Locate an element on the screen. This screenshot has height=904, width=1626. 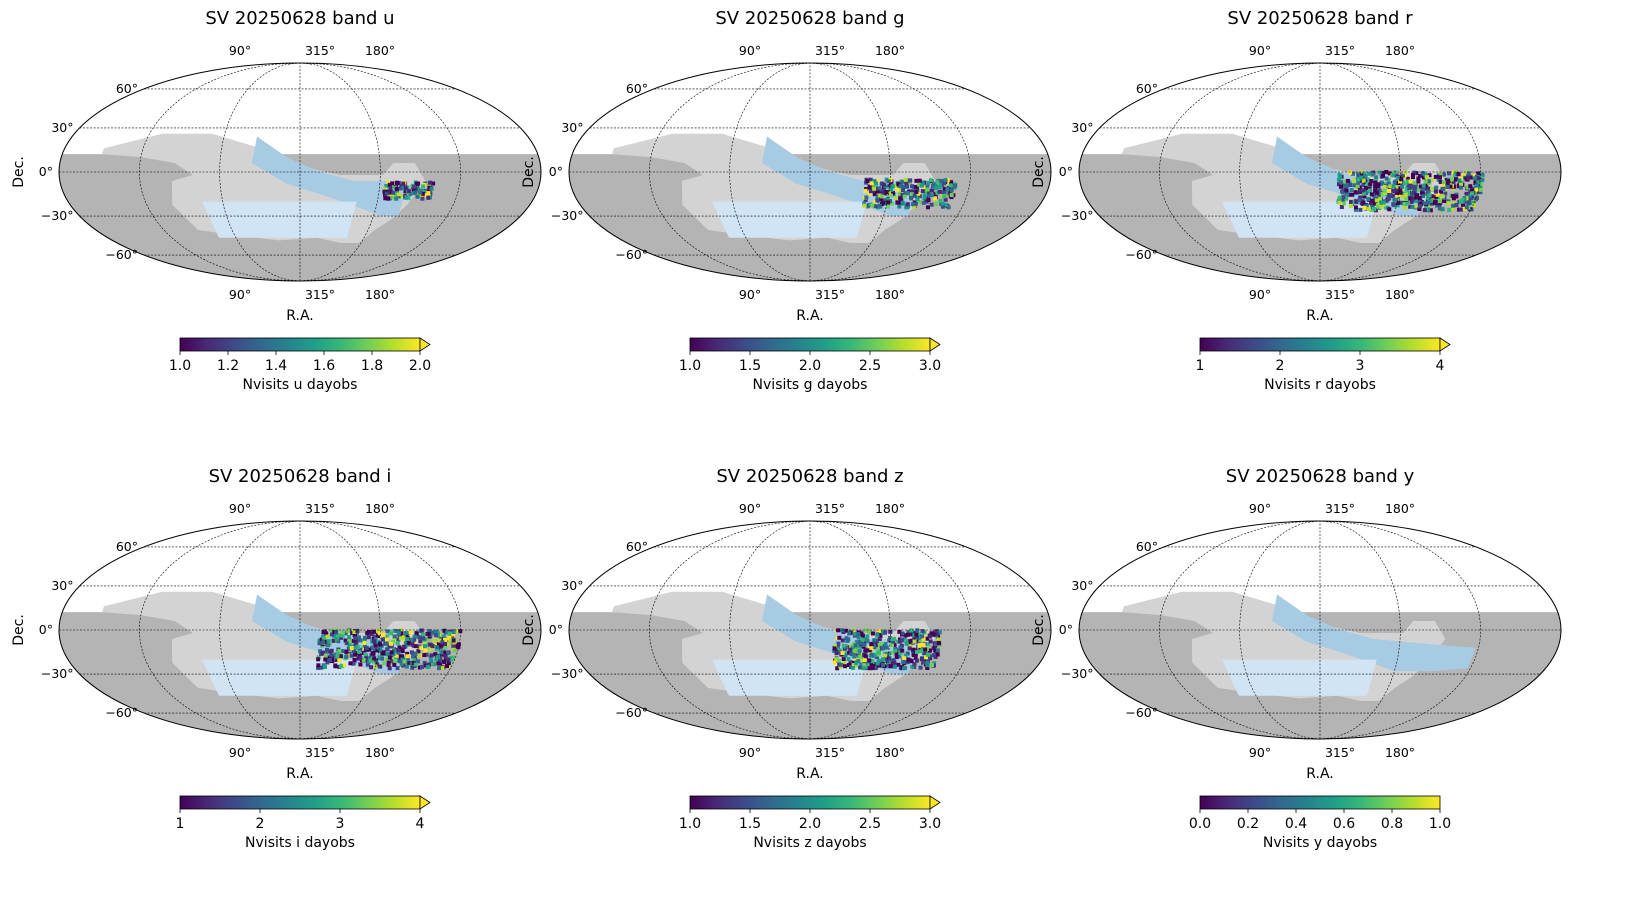
ra-tick-label-bottom: 90° is located at coordinates (750, 752).